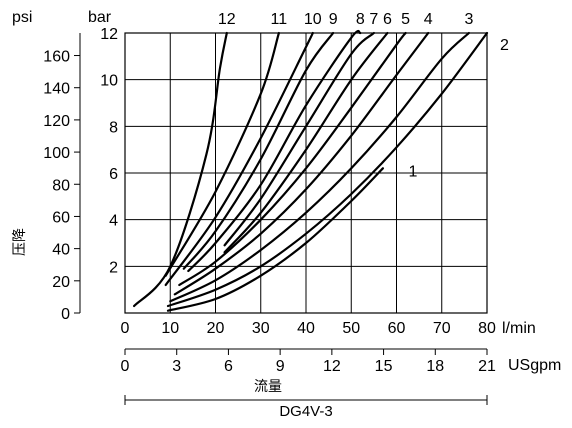  What do you see at coordinates (333, 19) in the screenshot?
I see `curve-label-9: 9` at bounding box center [333, 19].